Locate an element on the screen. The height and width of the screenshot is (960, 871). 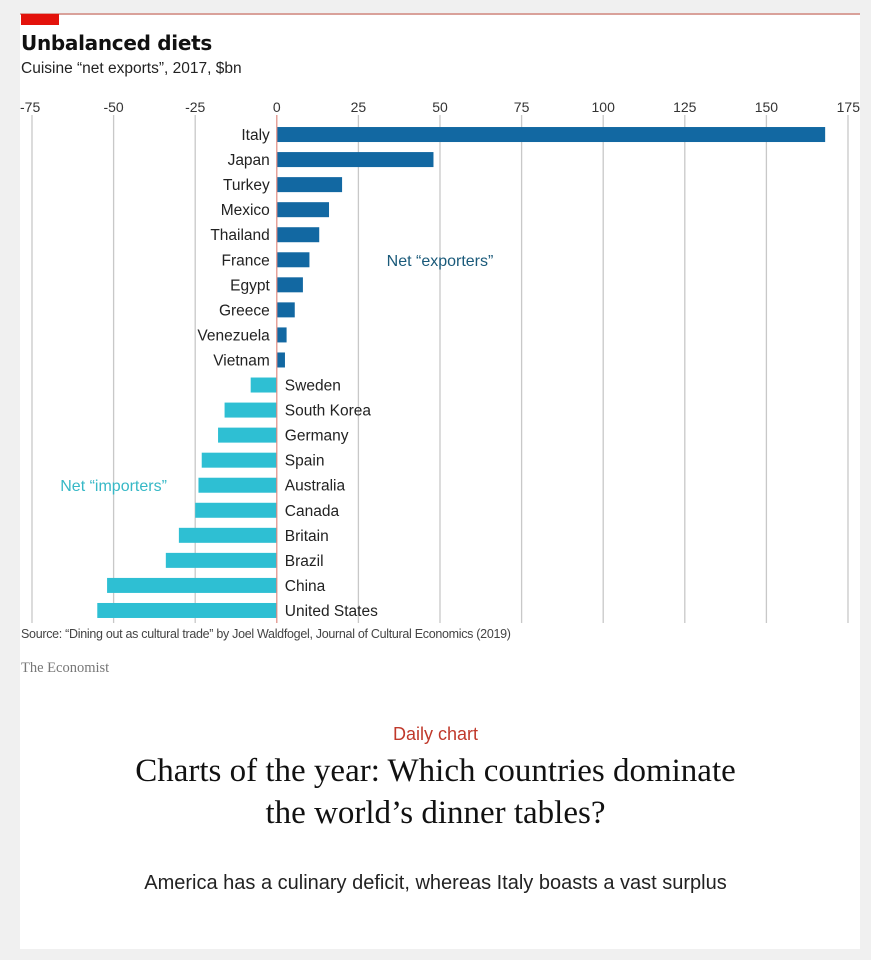
category-label: Greece is located at coordinates (244, 310).